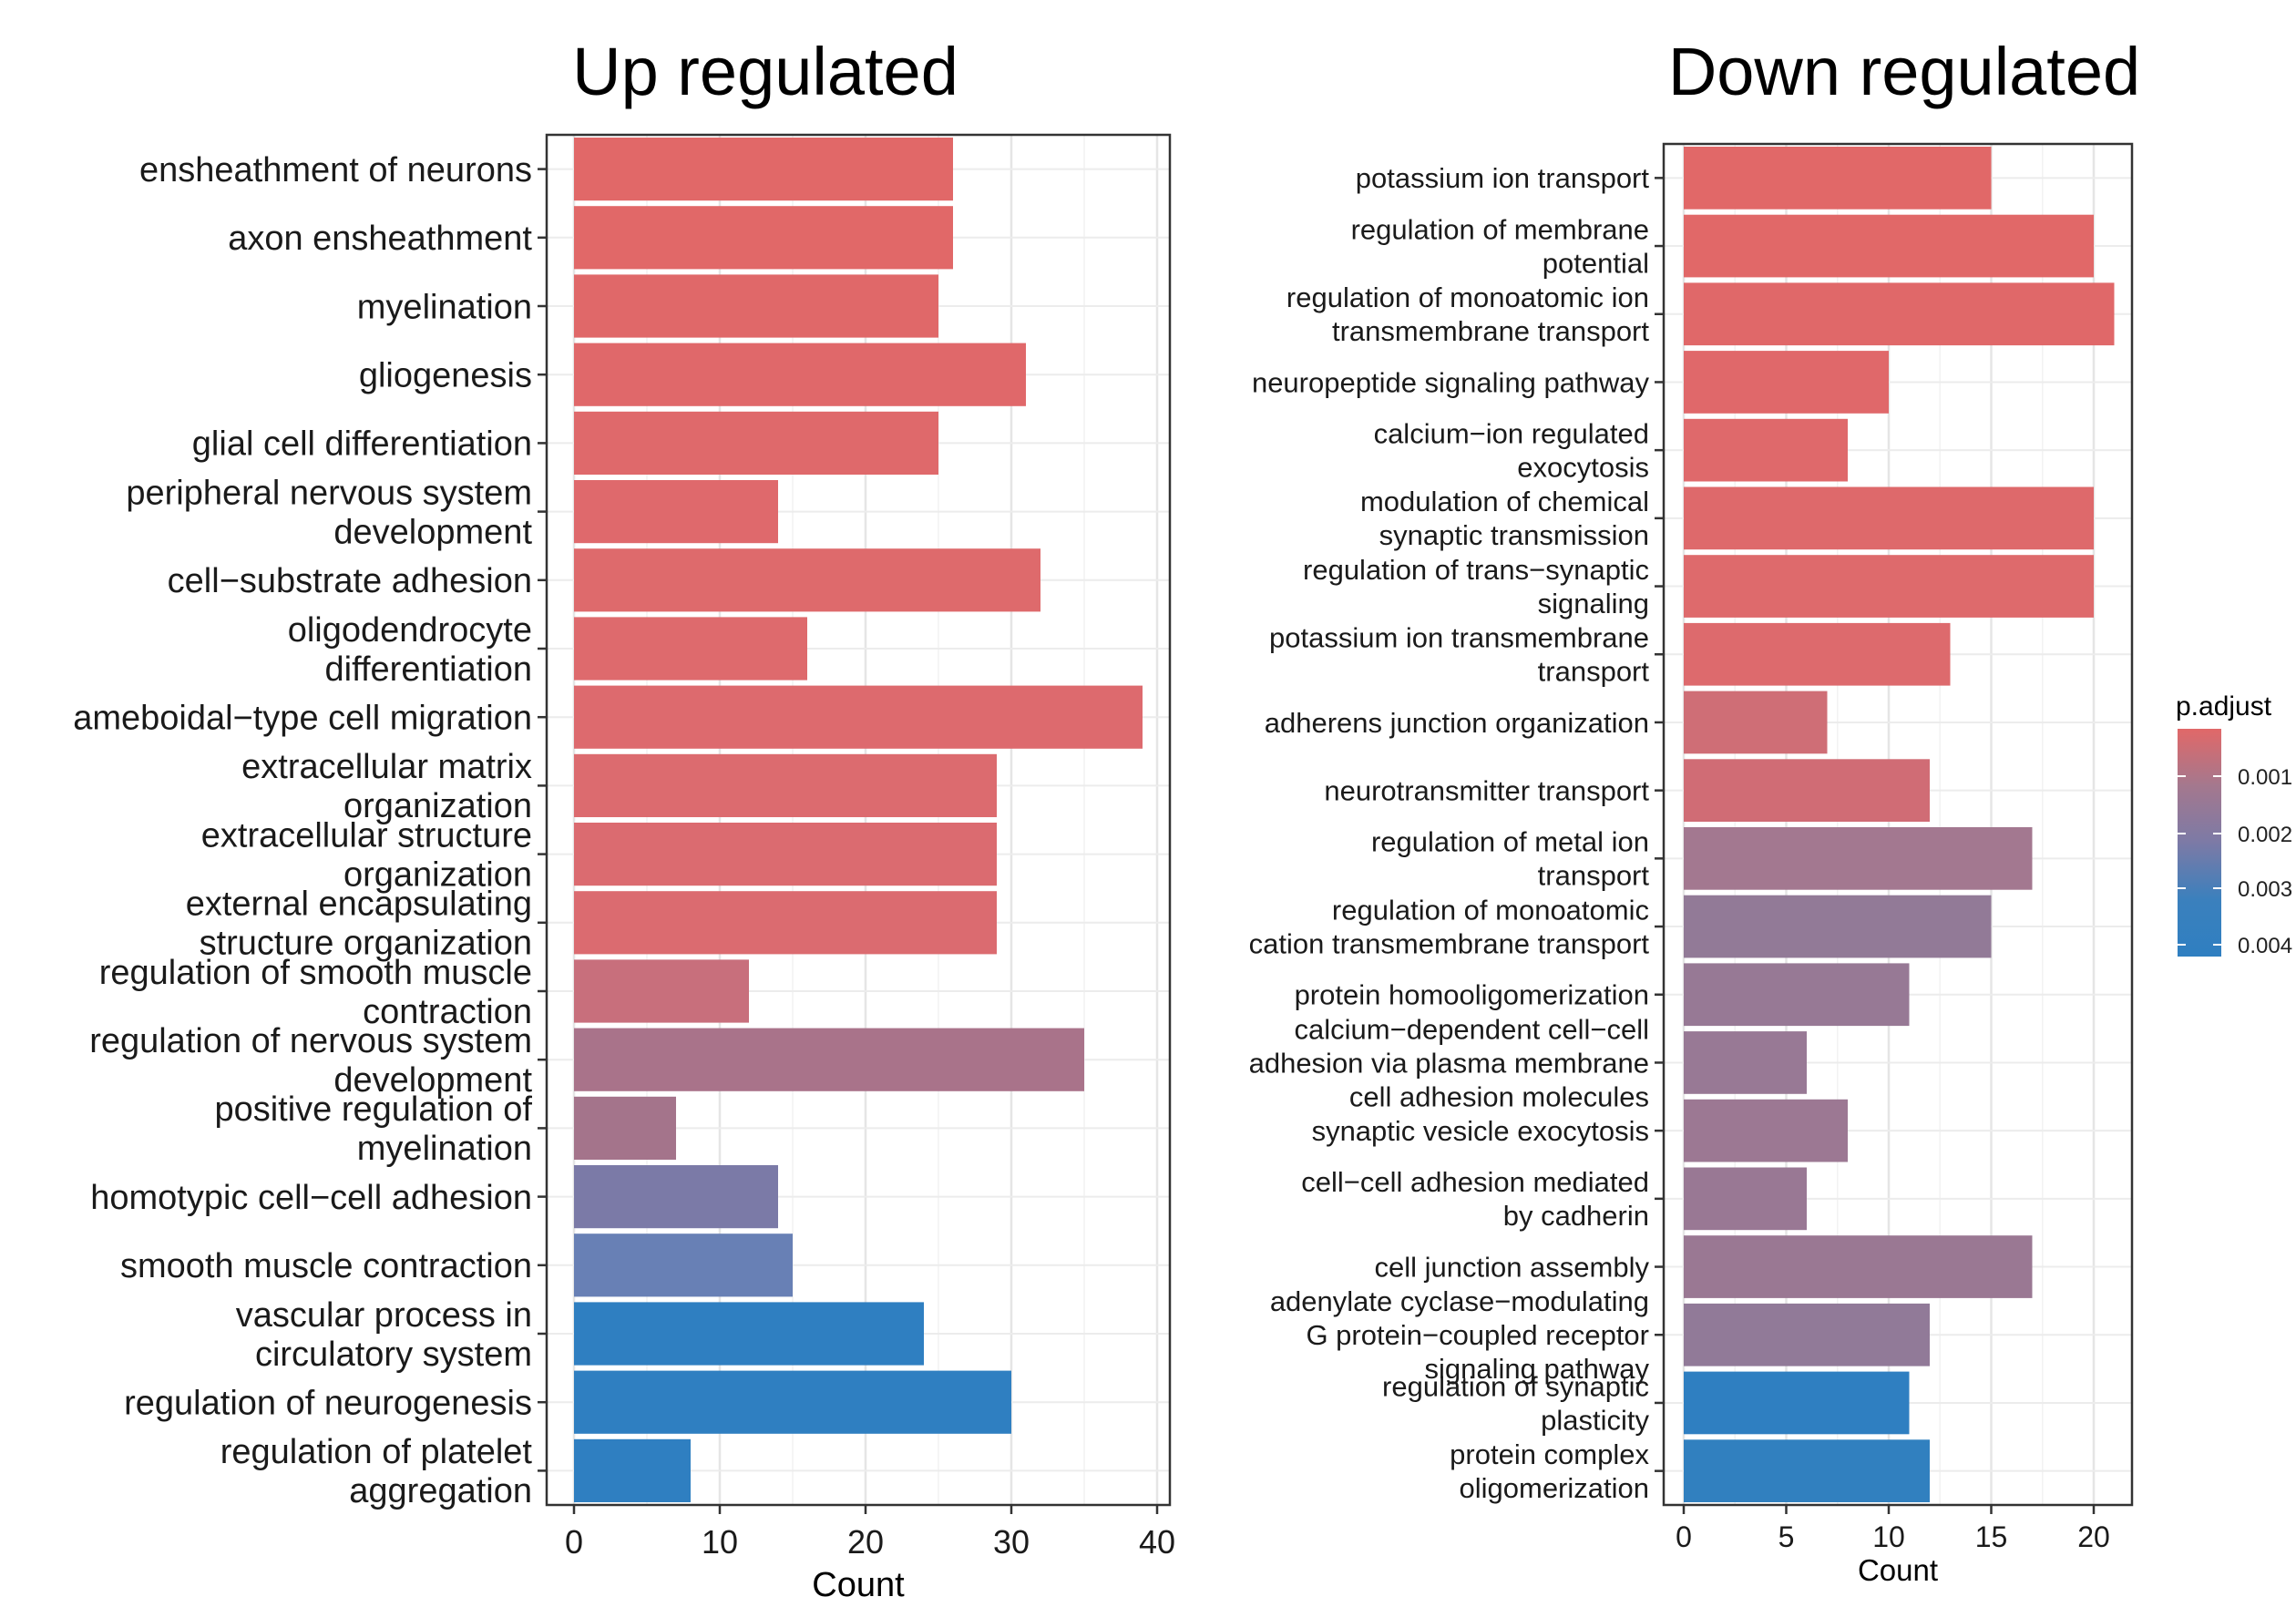  Describe the element at coordinates (329, 512) in the screenshot. I see `up-category-label: peripheral nervous system development` at that location.